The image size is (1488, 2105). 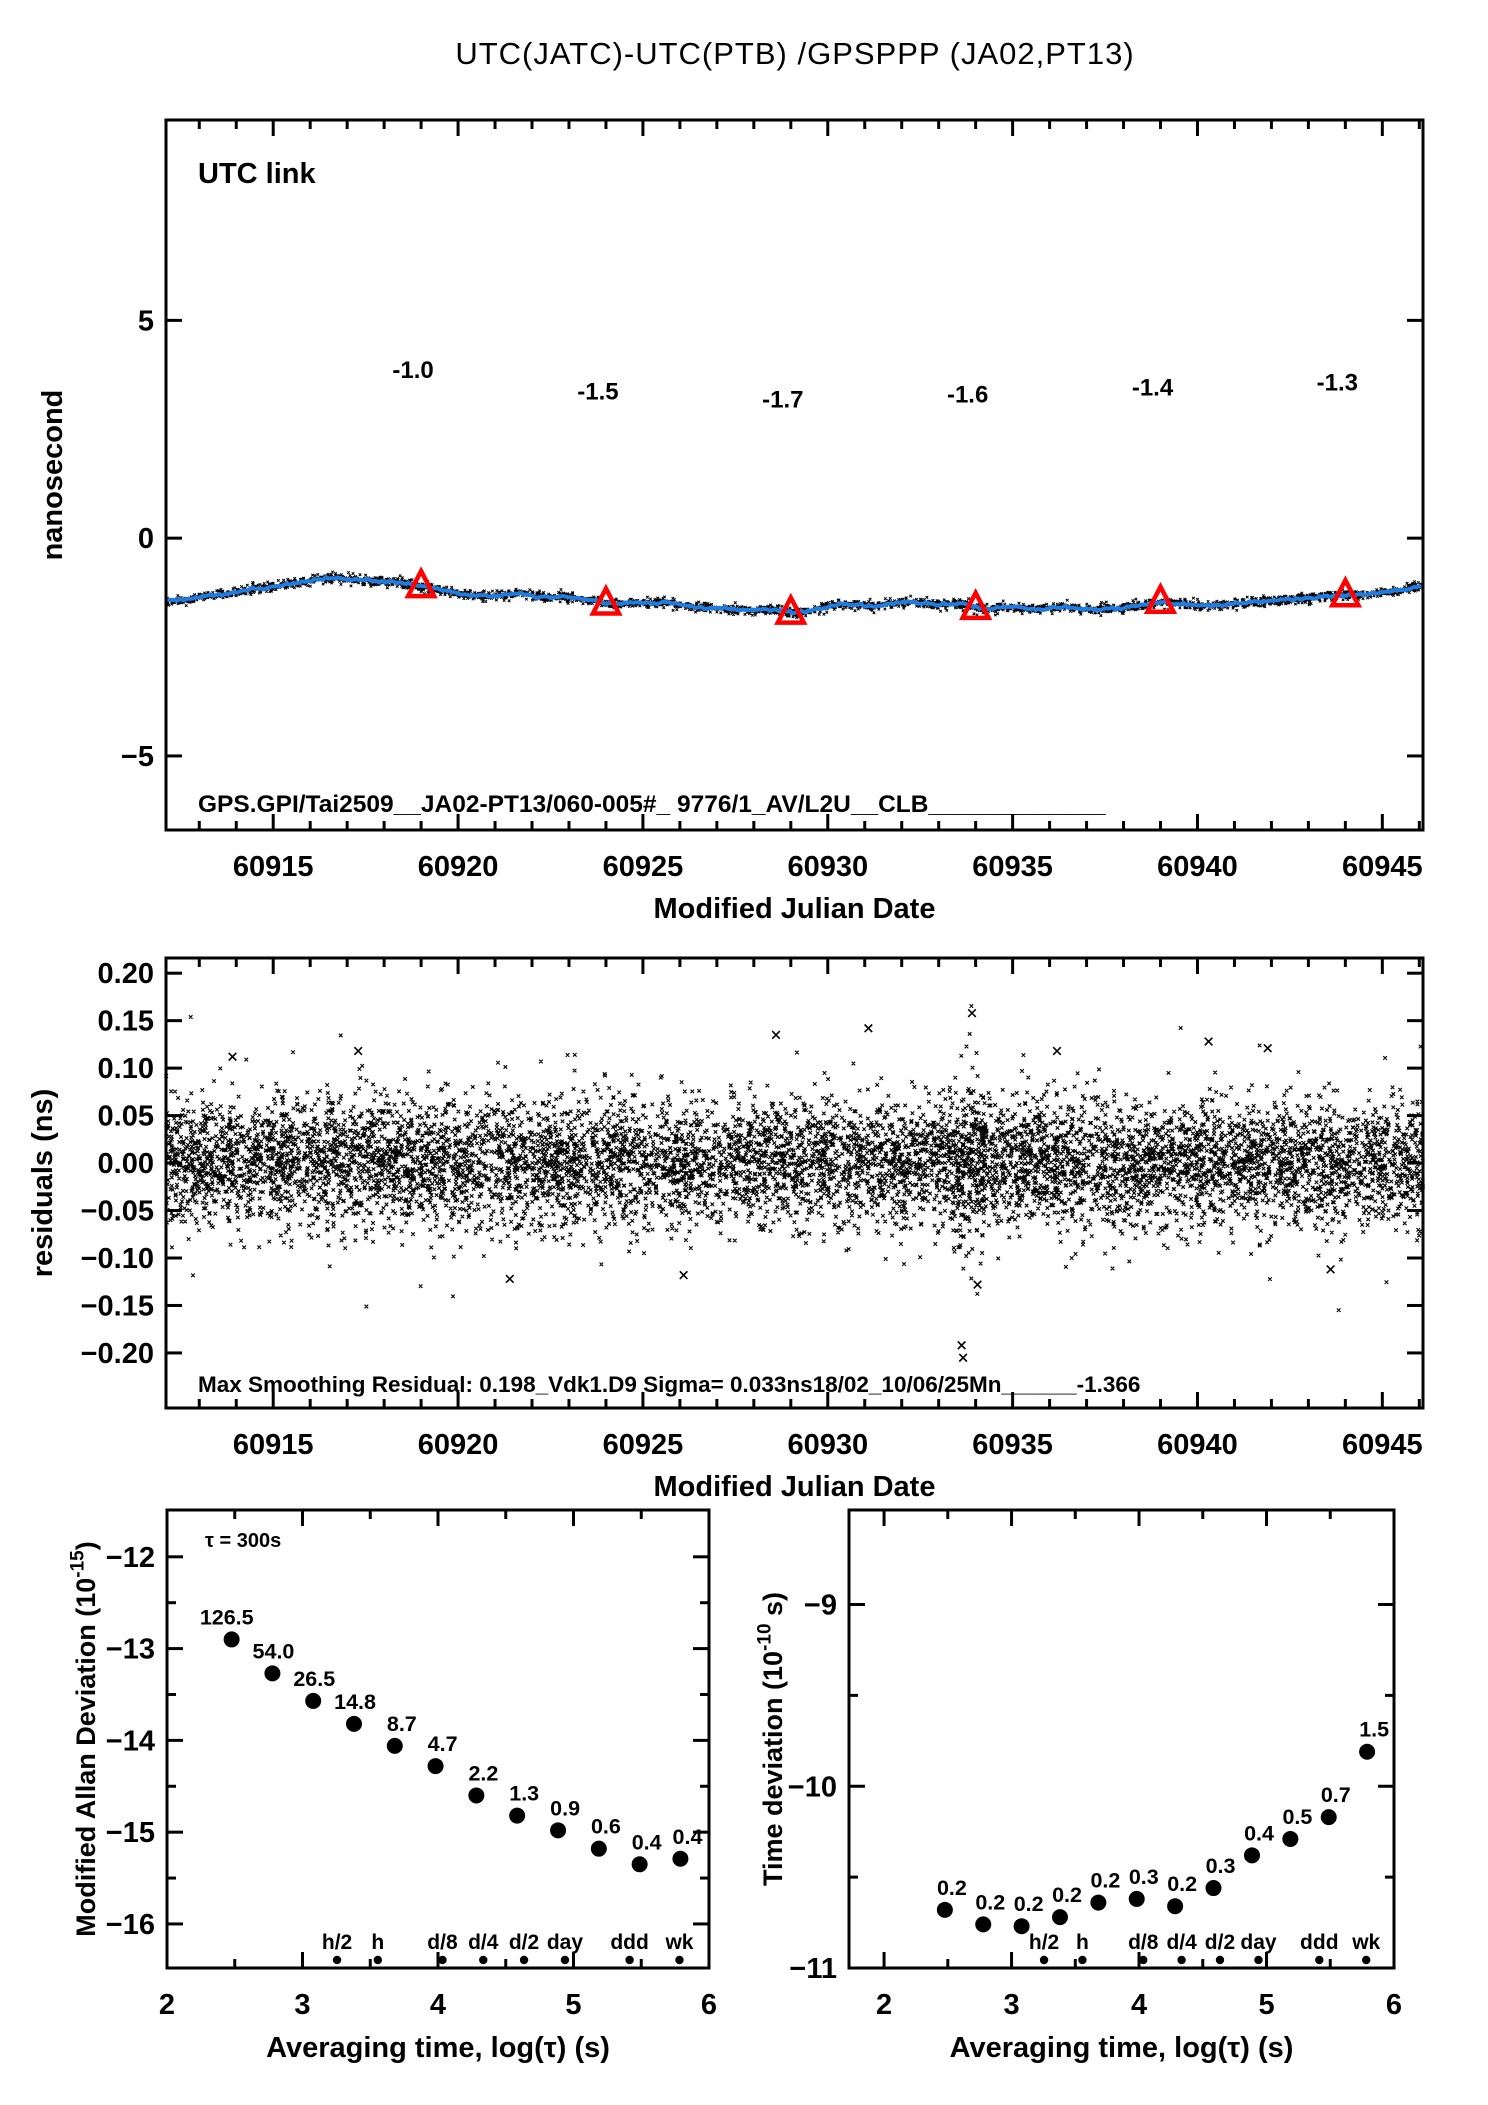 What do you see at coordinates (771, 1739) in the screenshot?
I see `y-axis-label: Time deviation (10-10 s)` at bounding box center [771, 1739].